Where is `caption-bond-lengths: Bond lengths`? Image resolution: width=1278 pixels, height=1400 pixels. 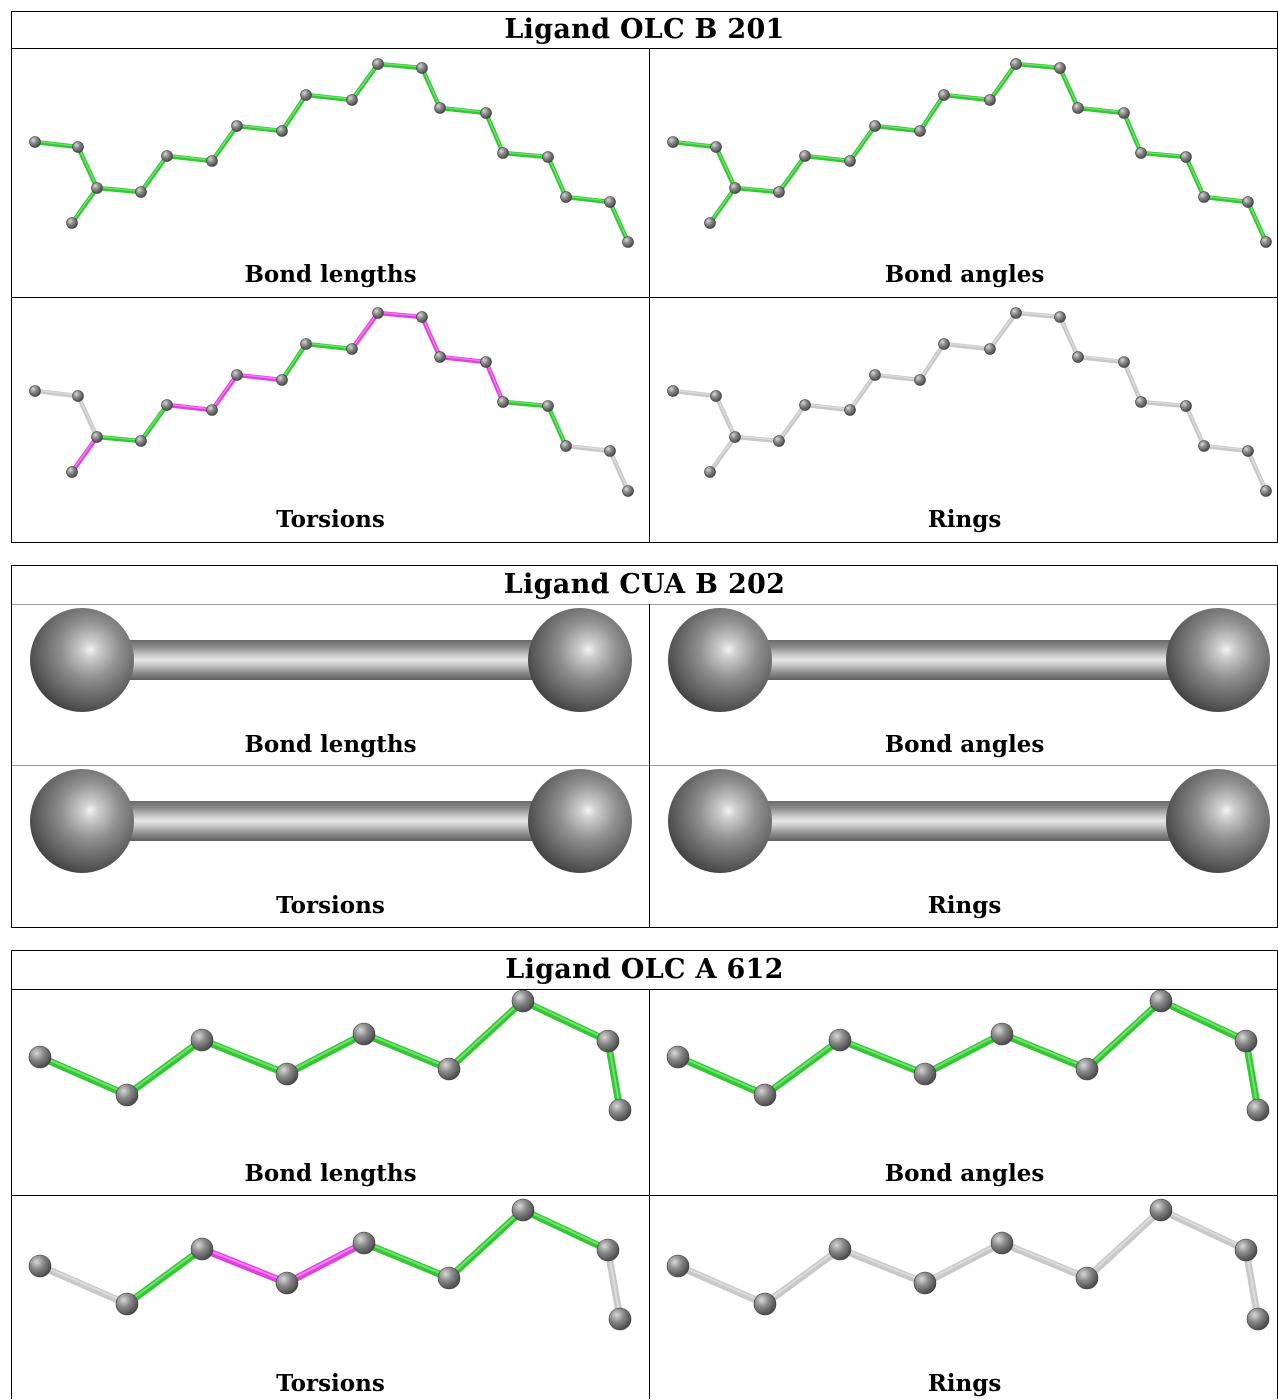 caption-bond-lengths: Bond lengths is located at coordinates (330, 274).